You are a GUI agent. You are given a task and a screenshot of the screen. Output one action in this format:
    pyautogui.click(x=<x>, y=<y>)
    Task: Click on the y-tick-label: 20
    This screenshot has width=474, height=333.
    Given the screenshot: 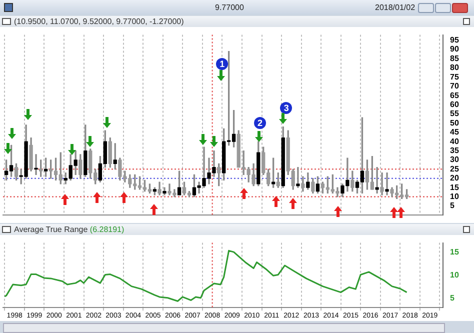 What is the action you would take?
    pyautogui.click(x=455, y=178)
    